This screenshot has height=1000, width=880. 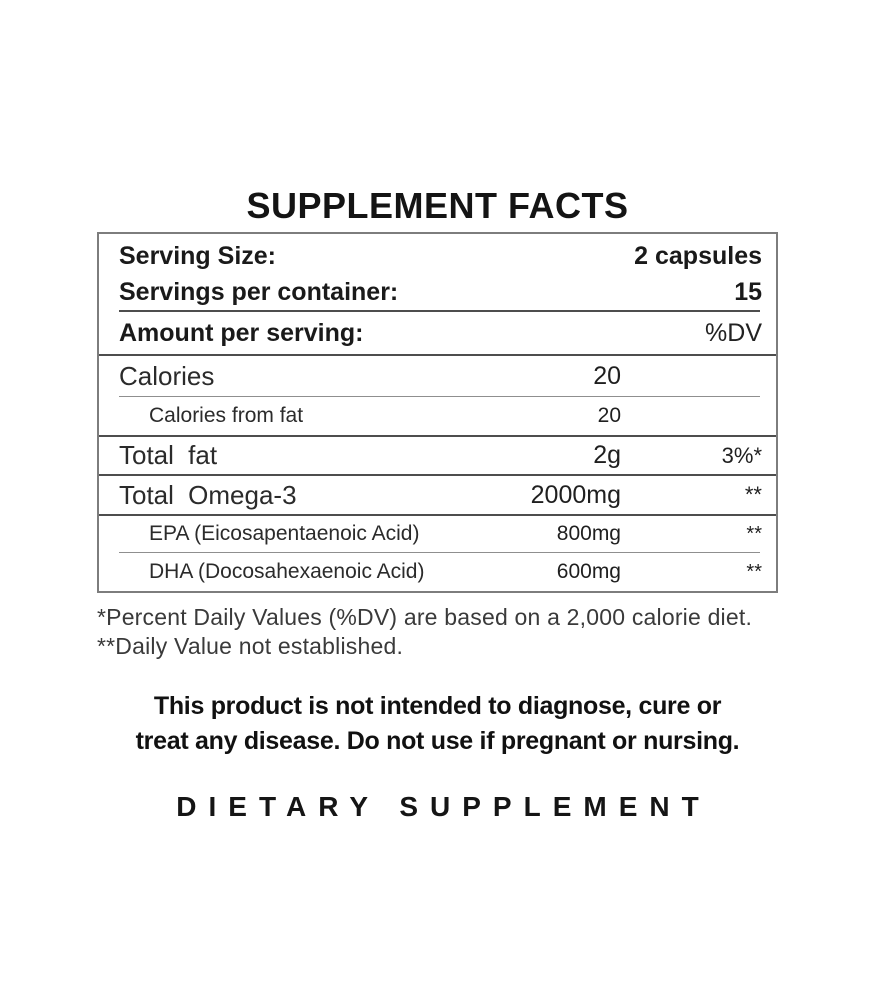 I want to click on row-label: Calories from fat, so click(x=226, y=415).